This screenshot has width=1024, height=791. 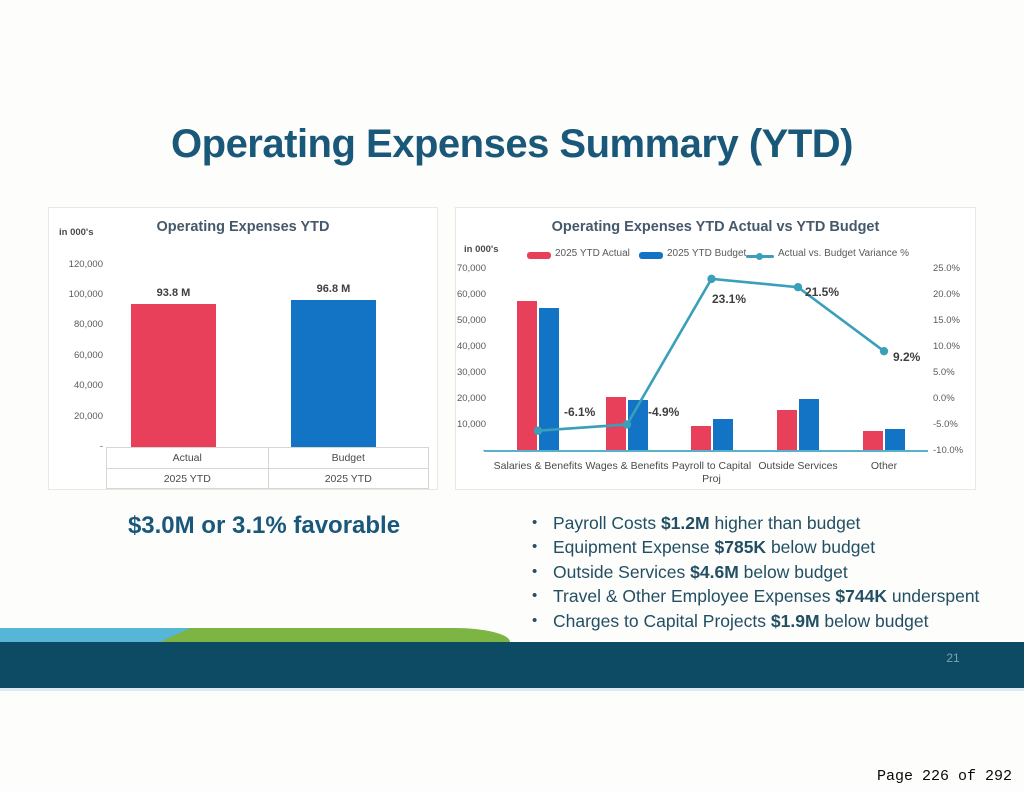 I want to click on left-axis-tick: 30,000, so click(x=471, y=372).